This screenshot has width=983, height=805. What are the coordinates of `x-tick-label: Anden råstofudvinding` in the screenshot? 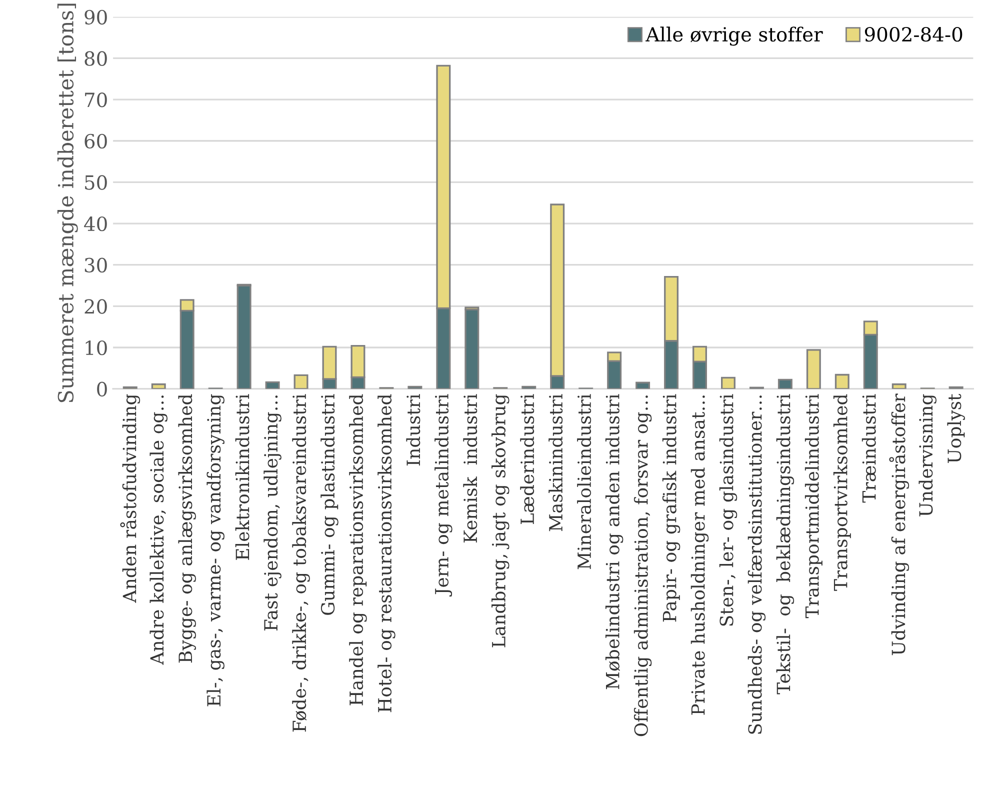 It's located at (130, 498).